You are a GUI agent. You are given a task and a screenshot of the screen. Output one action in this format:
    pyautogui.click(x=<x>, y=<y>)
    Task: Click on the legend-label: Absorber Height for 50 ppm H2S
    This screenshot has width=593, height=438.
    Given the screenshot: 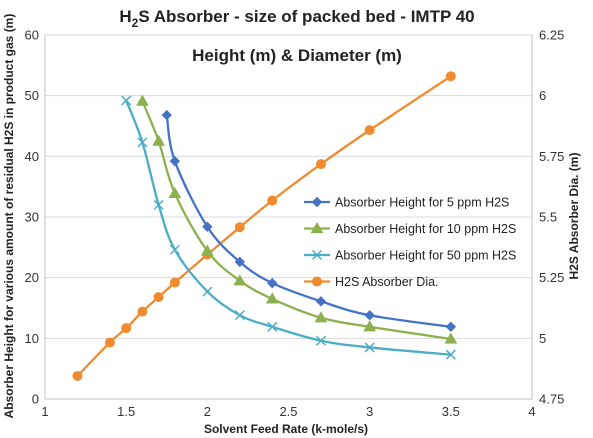 What is the action you would take?
    pyautogui.click(x=425, y=256)
    